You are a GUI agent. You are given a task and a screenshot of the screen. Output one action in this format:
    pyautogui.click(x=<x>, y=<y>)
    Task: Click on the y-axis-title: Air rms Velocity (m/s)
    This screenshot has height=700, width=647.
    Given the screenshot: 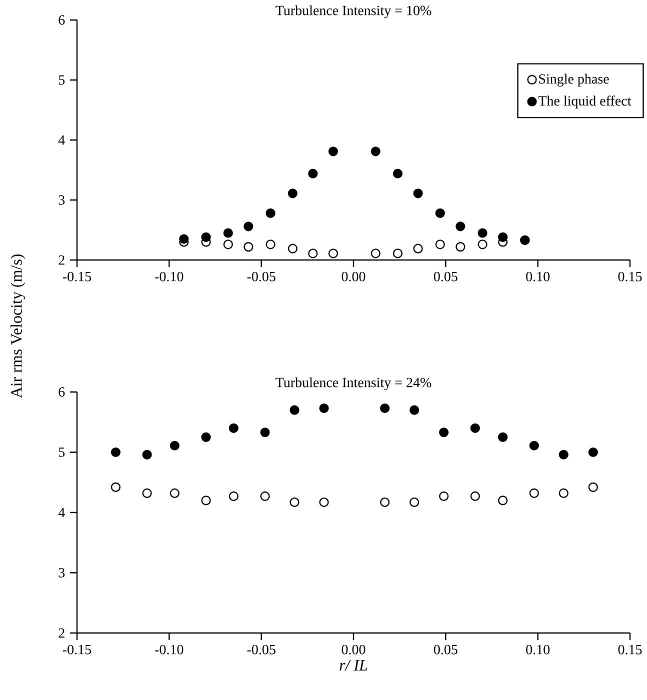 What is the action you would take?
    pyautogui.click(x=18, y=326)
    